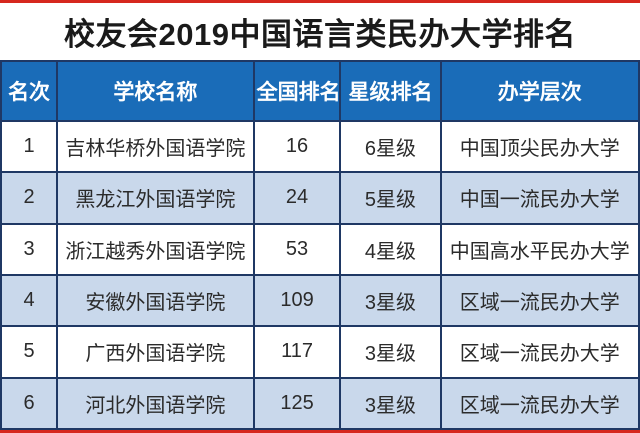  Describe the element at coordinates (29, 352) in the screenshot. I see `cell-rank: 5` at that location.